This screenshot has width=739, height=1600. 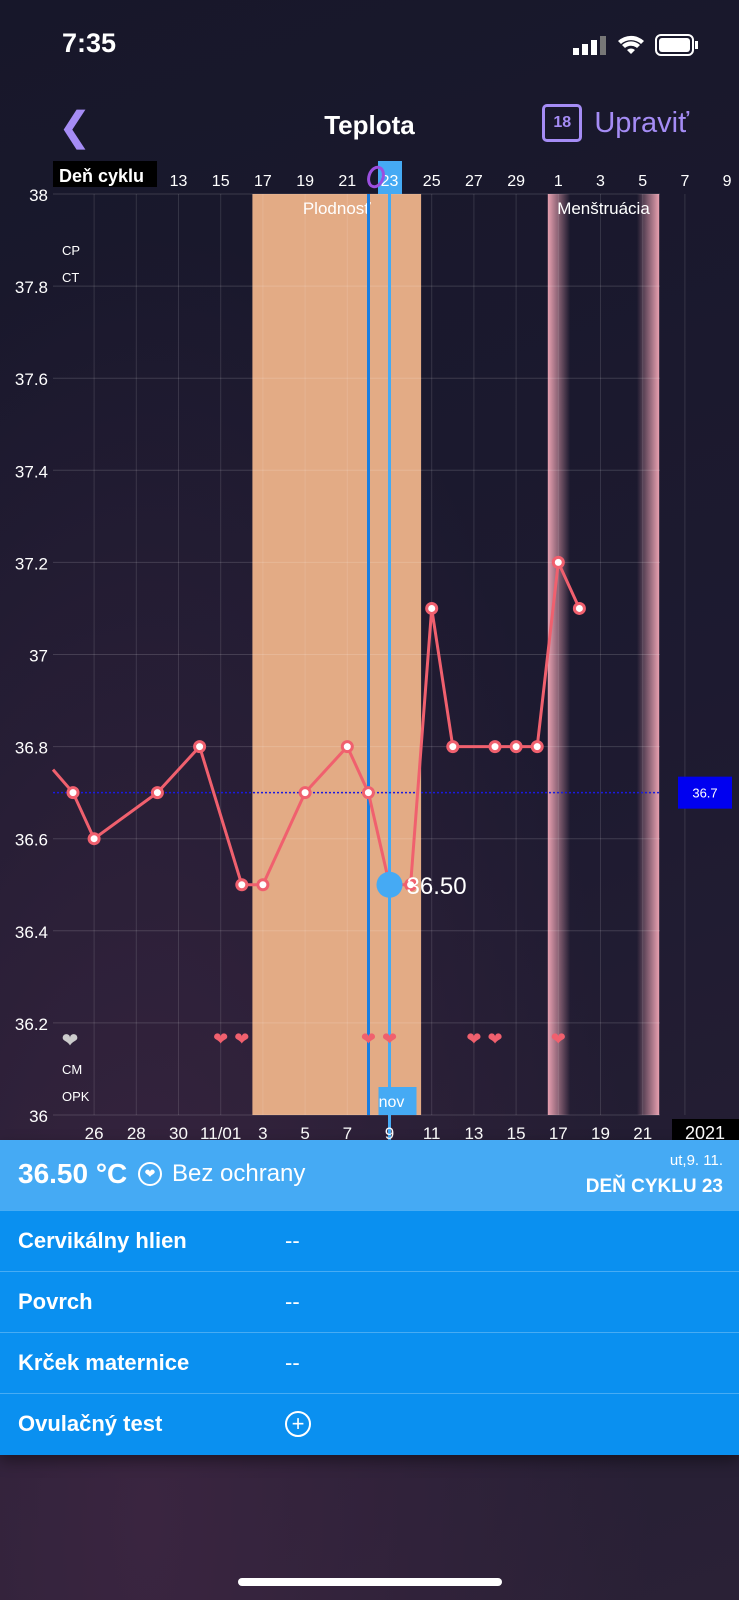 What do you see at coordinates (562, 123) in the screenshot?
I see `calendar-icon: 18` at bounding box center [562, 123].